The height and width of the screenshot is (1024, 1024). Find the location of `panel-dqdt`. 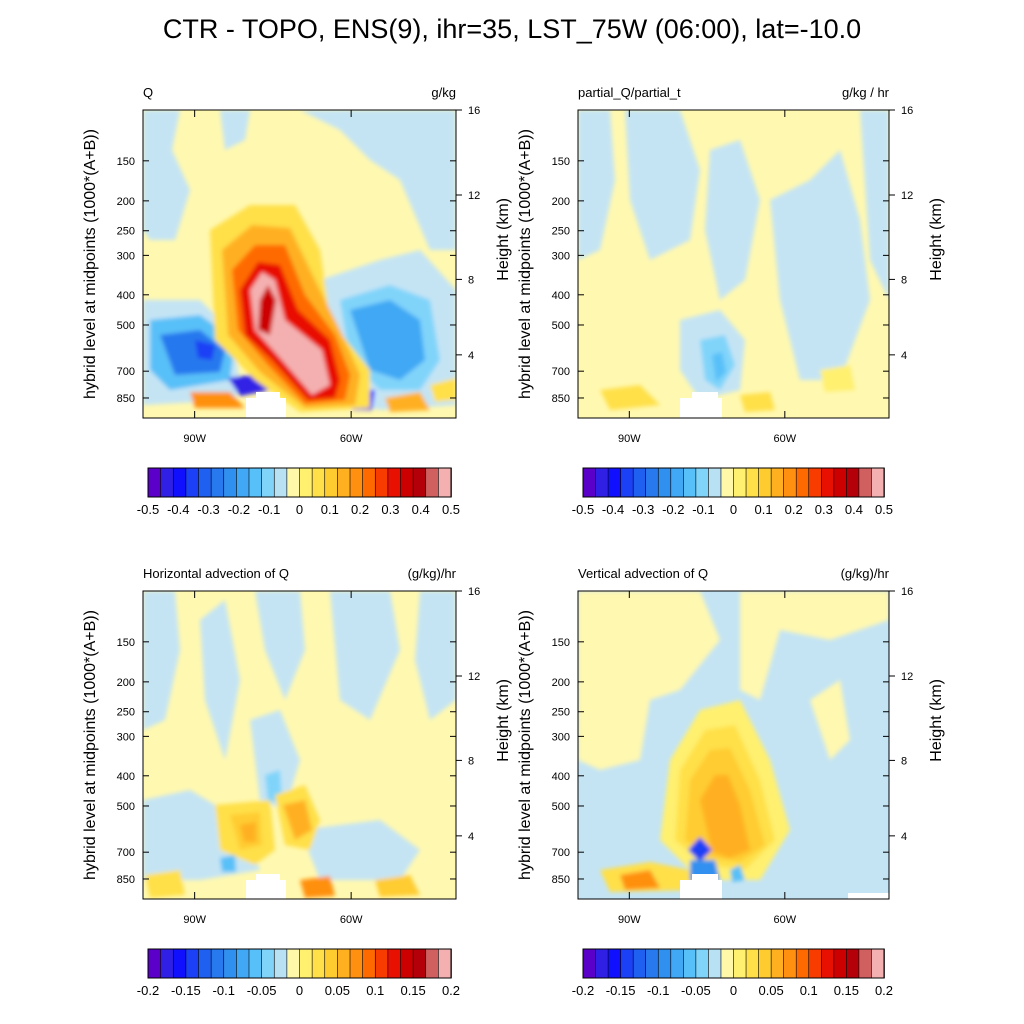

panel-dqdt is located at coordinates (733, 264).